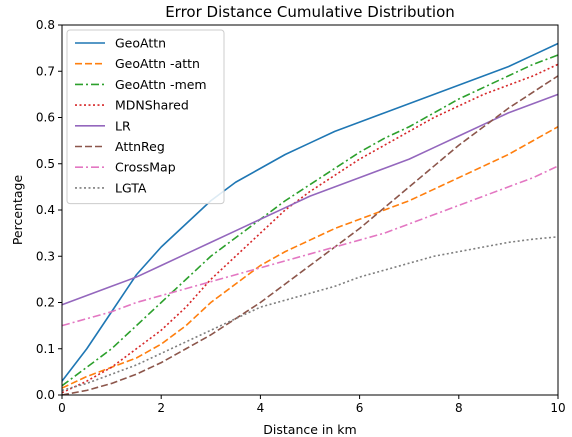 The width and height of the screenshot is (572, 437). What do you see at coordinates (45, 395) in the screenshot?
I see `y-tick-label: 0.0` at bounding box center [45, 395].